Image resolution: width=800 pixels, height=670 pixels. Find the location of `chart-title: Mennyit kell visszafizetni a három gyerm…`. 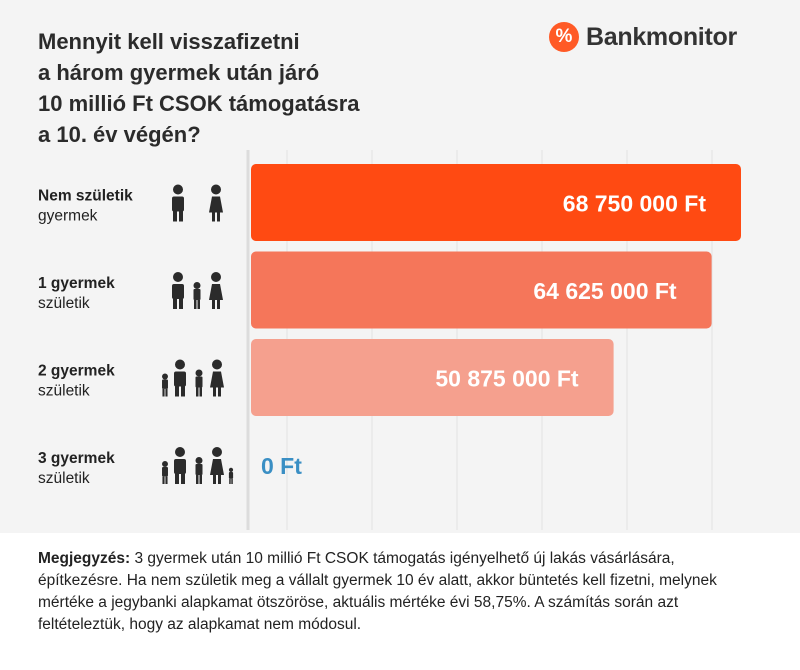

chart-title: Mennyit kell visszafizetni a három gyerm… is located at coordinates (273, 88).